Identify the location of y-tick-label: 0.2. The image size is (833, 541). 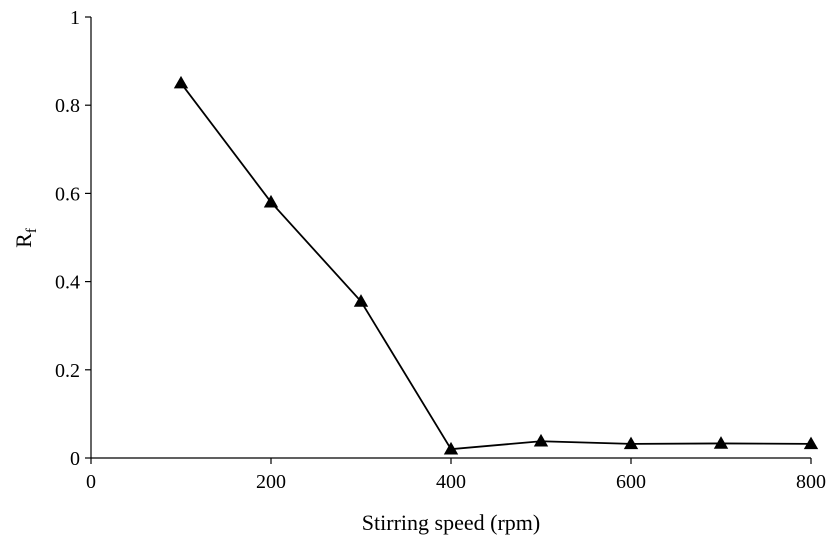
(67, 371).